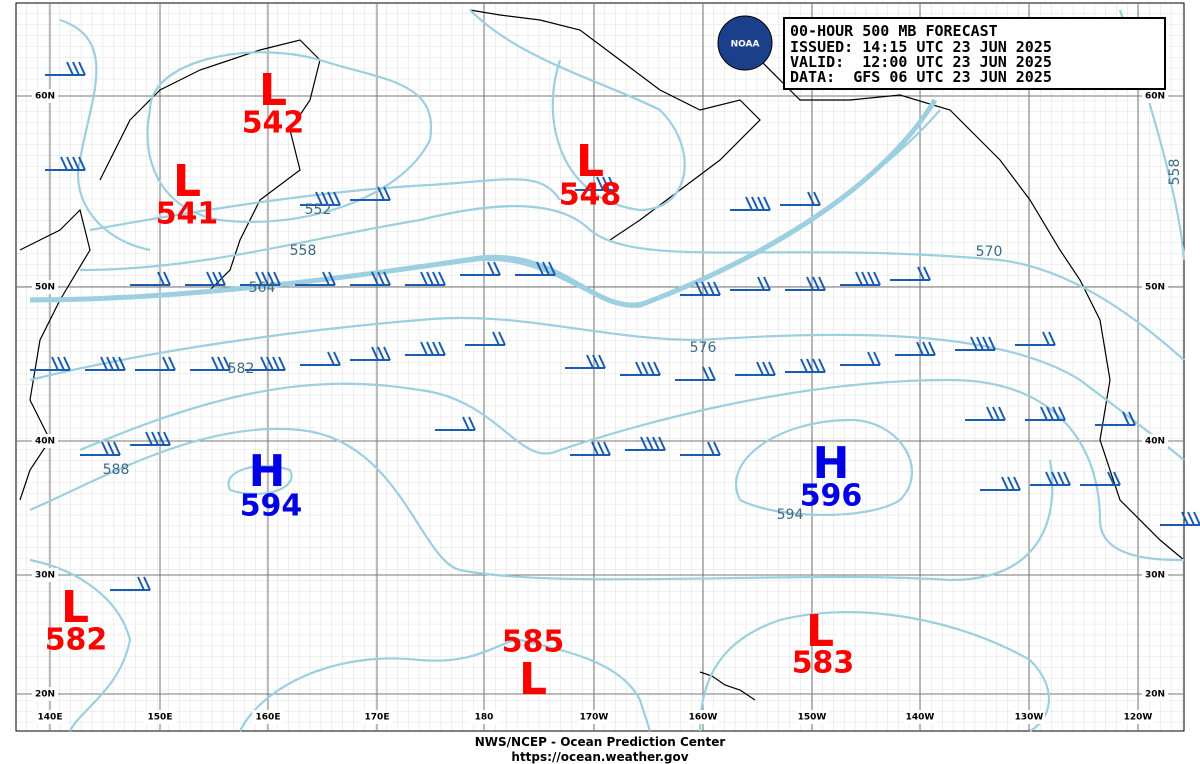 Image resolution: width=1200 pixels, height=764 pixels. I want to click on header-line: 00-HOUR 500 MB FORECAST, so click(894, 31).